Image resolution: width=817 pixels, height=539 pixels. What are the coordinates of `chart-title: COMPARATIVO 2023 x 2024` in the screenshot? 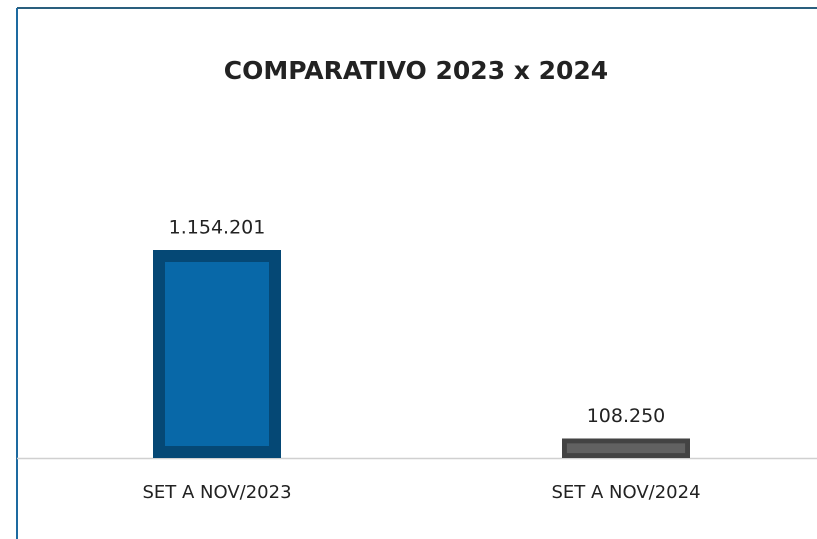 It's located at (416, 70).